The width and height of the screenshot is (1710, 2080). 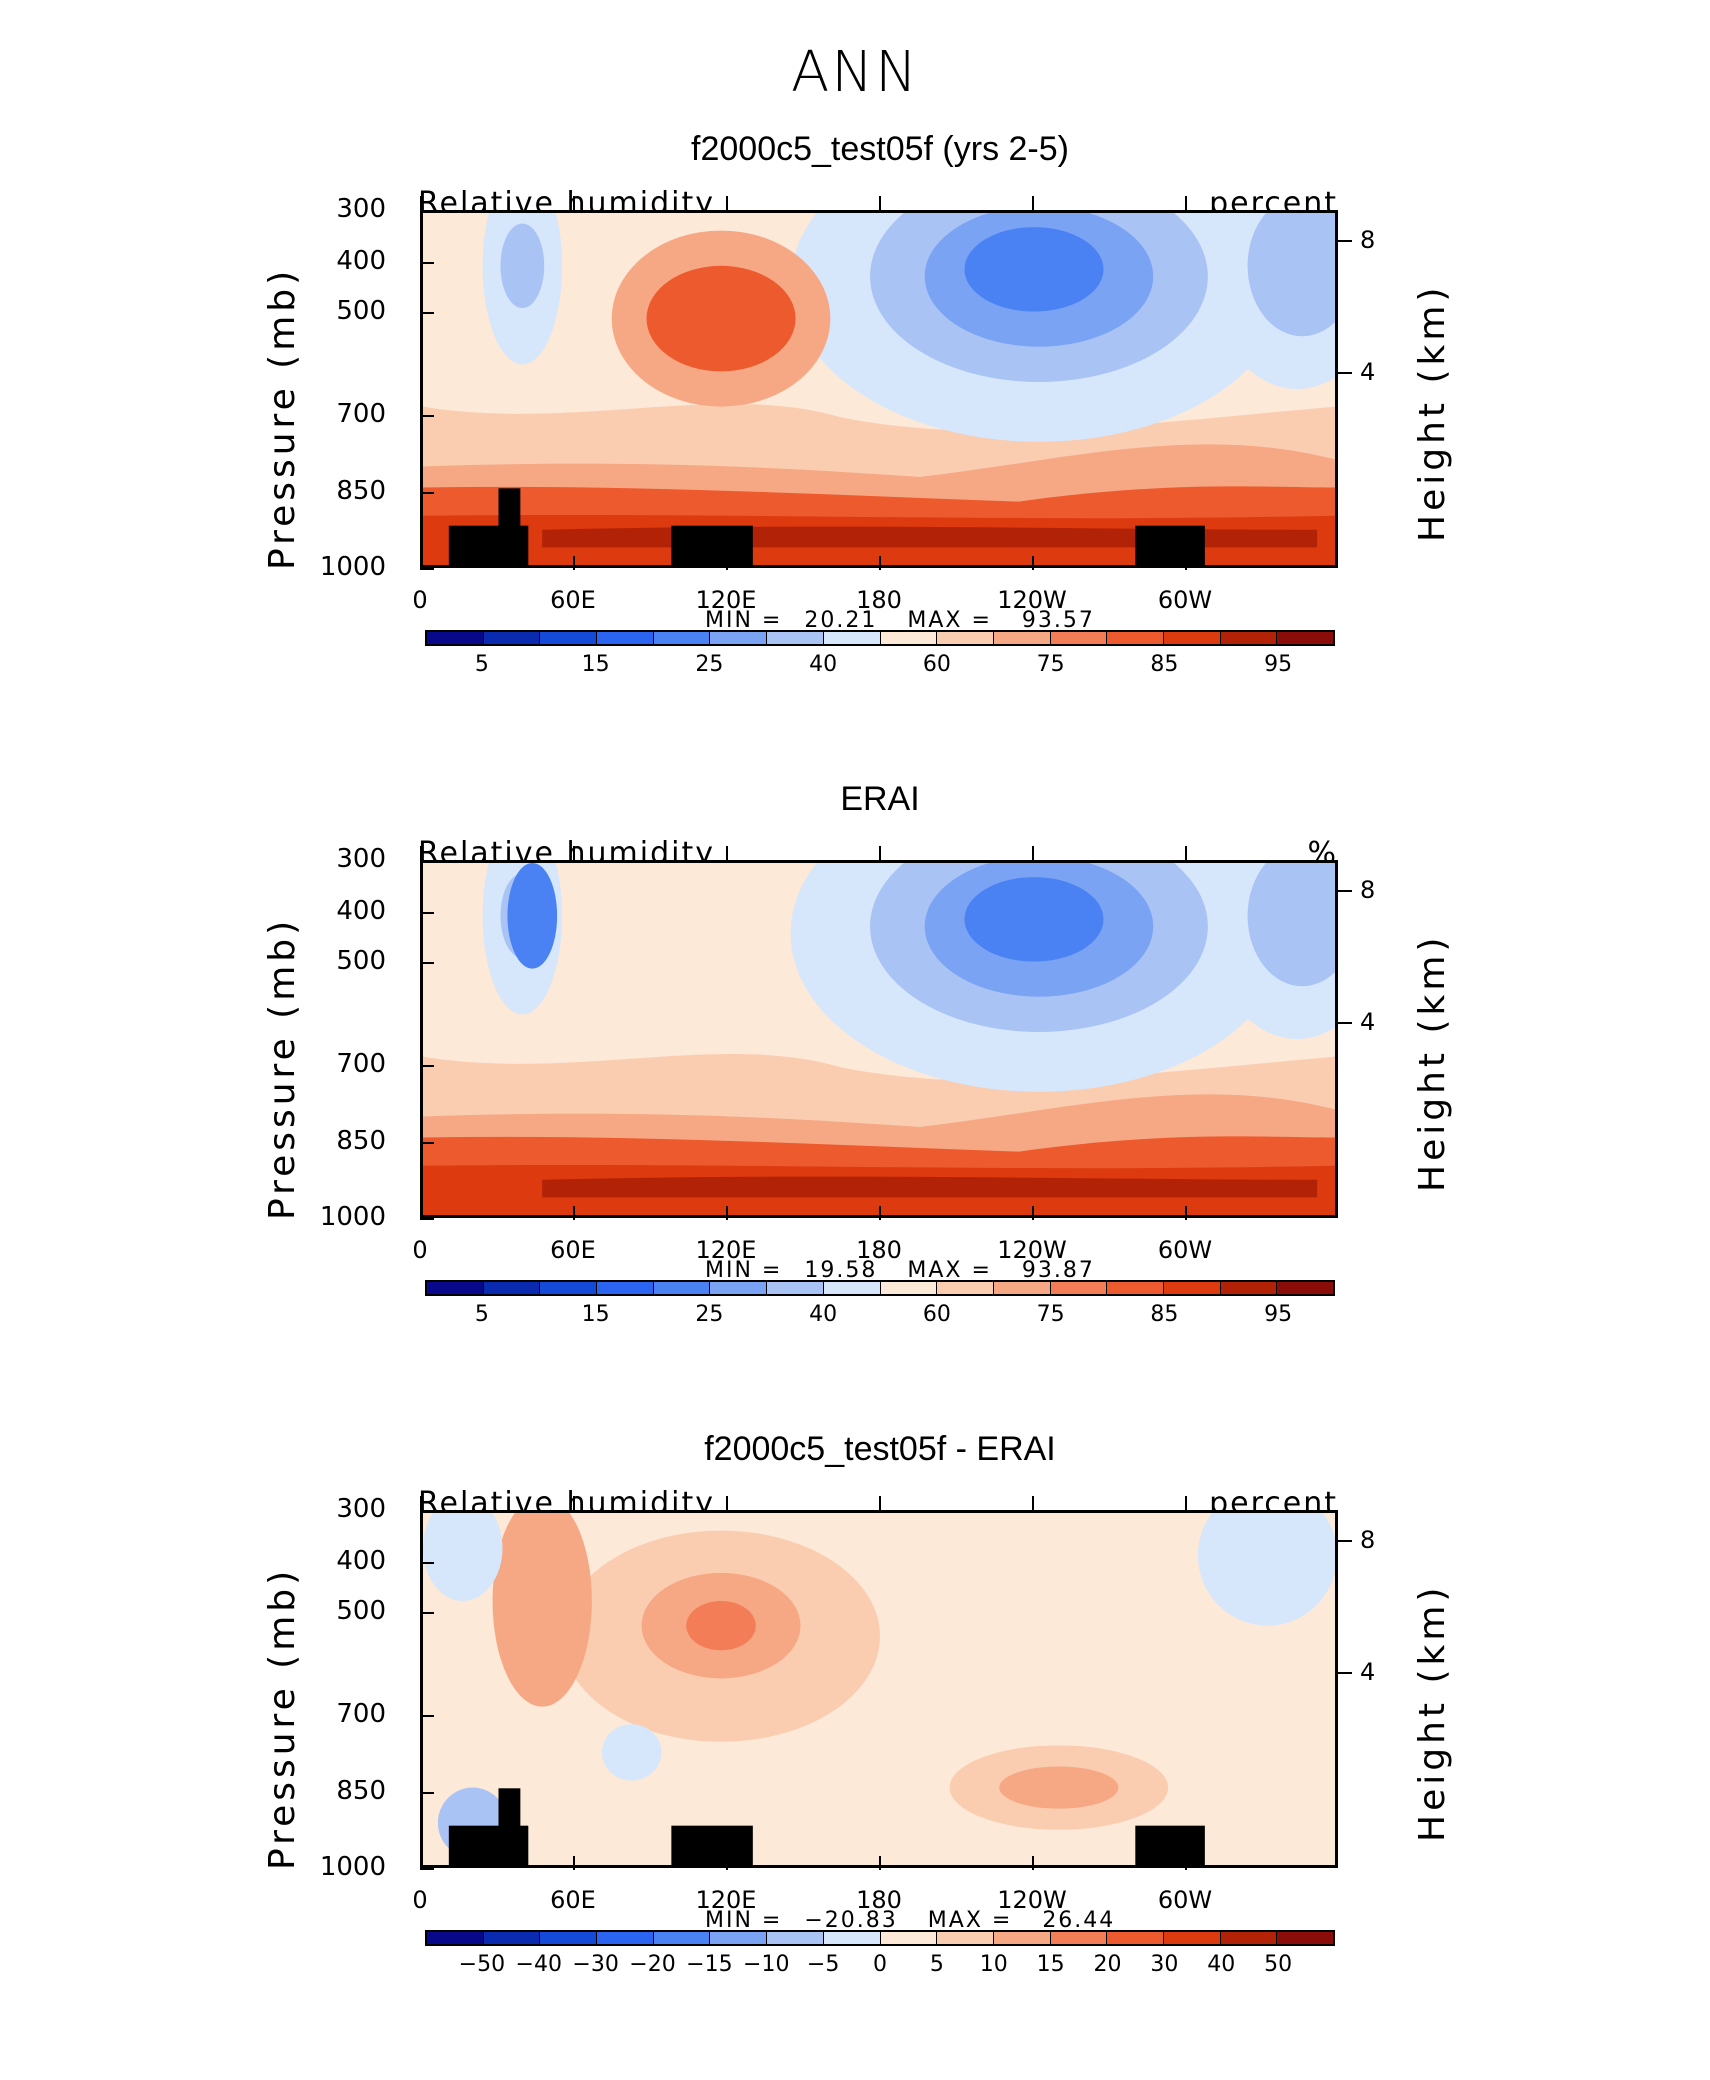 I want to click on colorbar-tick-label: 75, so click(x=1050, y=1314).